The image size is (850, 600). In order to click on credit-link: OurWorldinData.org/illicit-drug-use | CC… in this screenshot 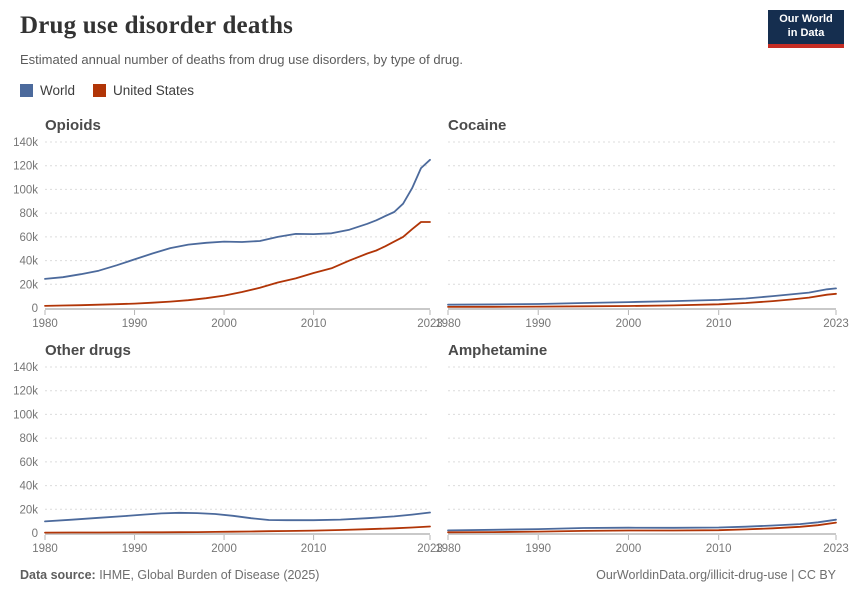, I will do `click(716, 575)`.